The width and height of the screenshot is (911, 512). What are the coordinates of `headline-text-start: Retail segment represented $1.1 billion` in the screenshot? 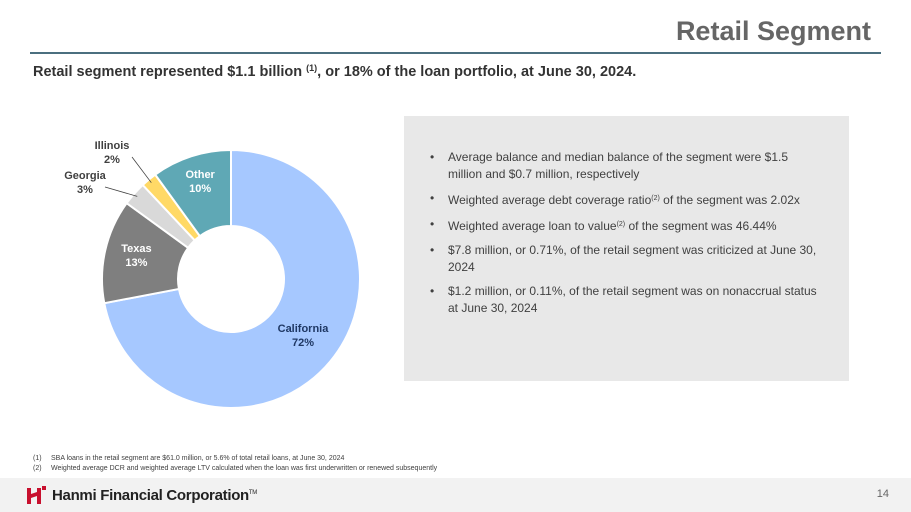 It's located at (170, 72).